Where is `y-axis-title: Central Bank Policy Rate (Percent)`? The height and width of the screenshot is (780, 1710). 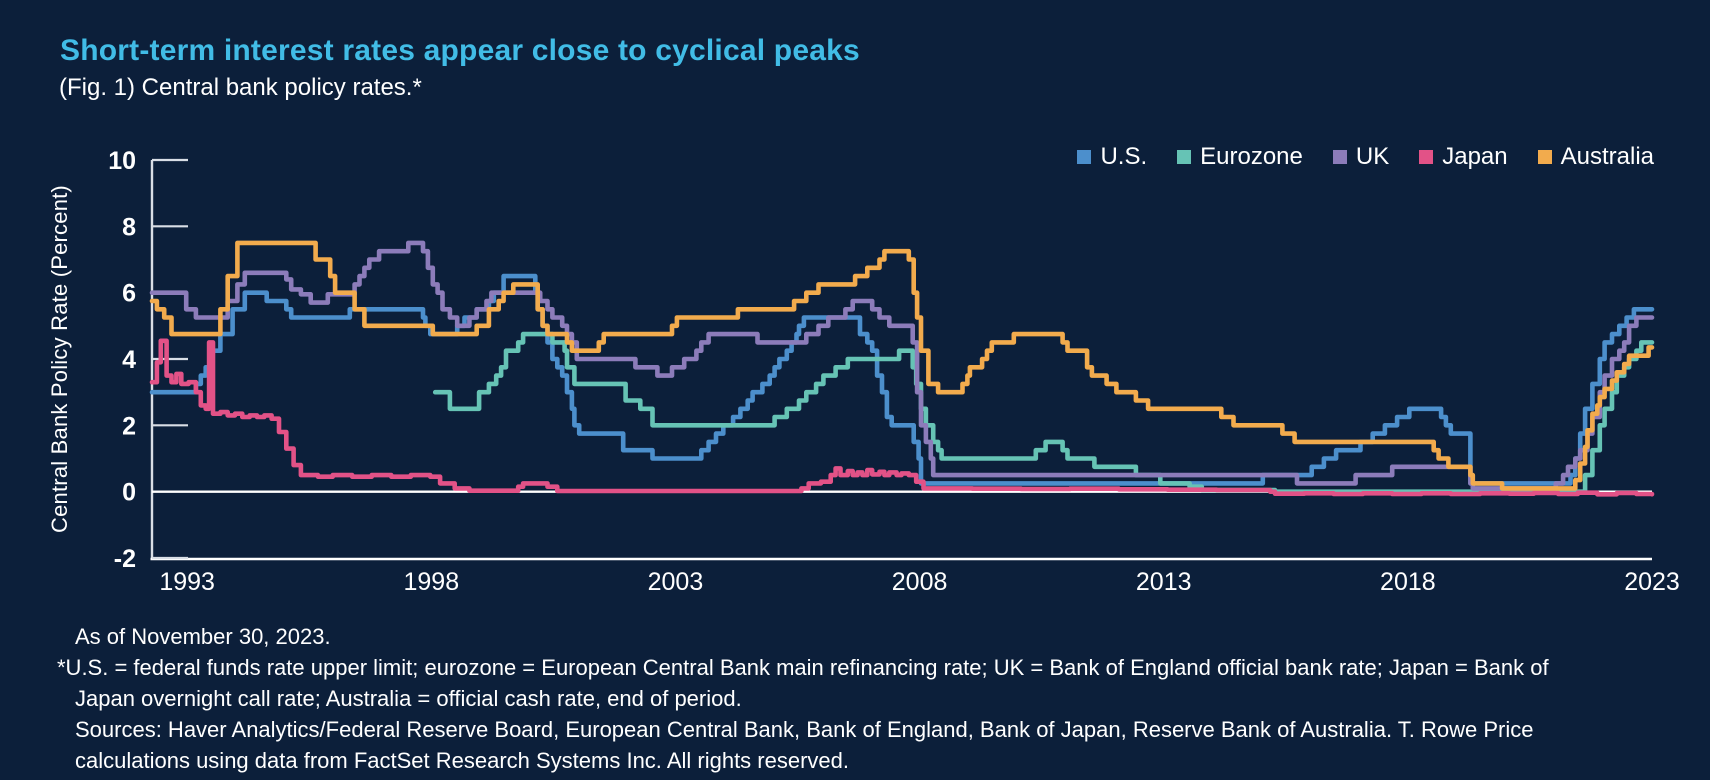 y-axis-title: Central Bank Policy Rate (Percent) is located at coordinates (59, 359).